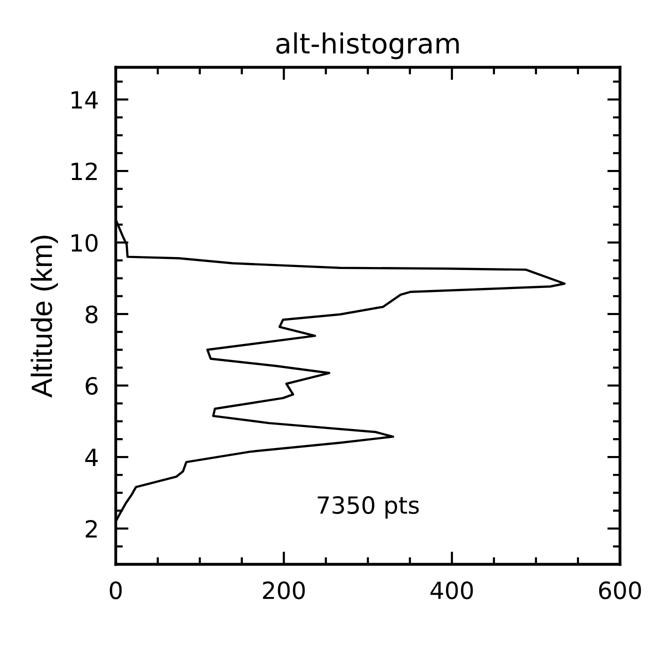 Image resolution: width=654 pixels, height=660 pixels. What do you see at coordinates (116, 590) in the screenshot?
I see `x-tick-label: 0` at bounding box center [116, 590].